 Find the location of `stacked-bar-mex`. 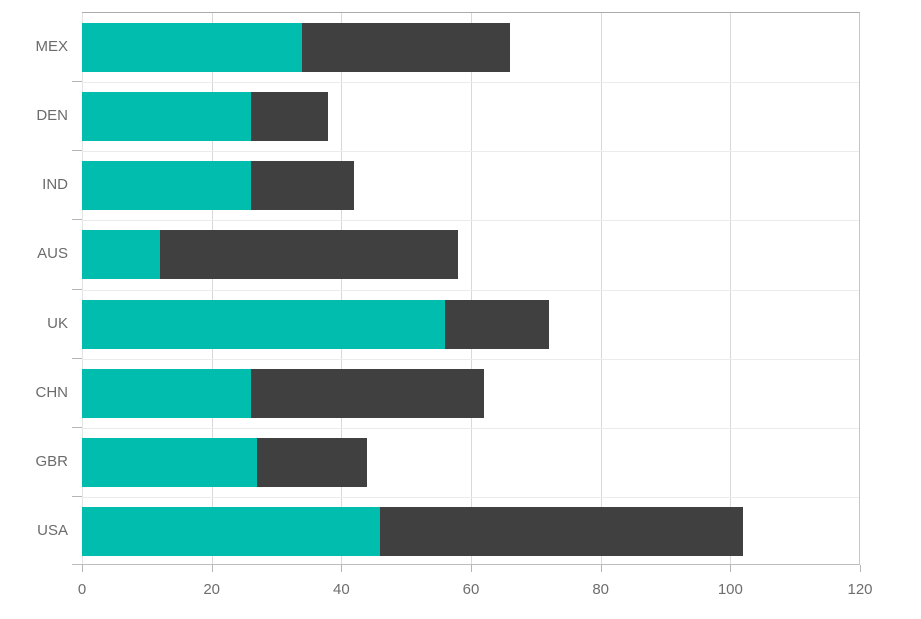

stacked-bar-mex is located at coordinates (296, 47).